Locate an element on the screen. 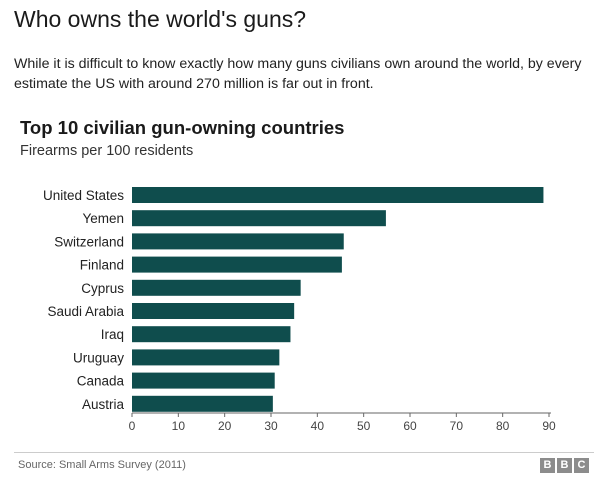 The width and height of the screenshot is (614, 490). x-tick-label: 50 is located at coordinates (364, 426).